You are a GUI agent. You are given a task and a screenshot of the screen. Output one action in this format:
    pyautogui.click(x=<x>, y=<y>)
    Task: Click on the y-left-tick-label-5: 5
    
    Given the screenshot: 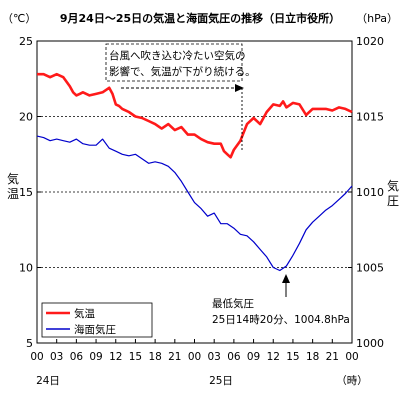 What is the action you would take?
    pyautogui.click(x=29, y=343)
    